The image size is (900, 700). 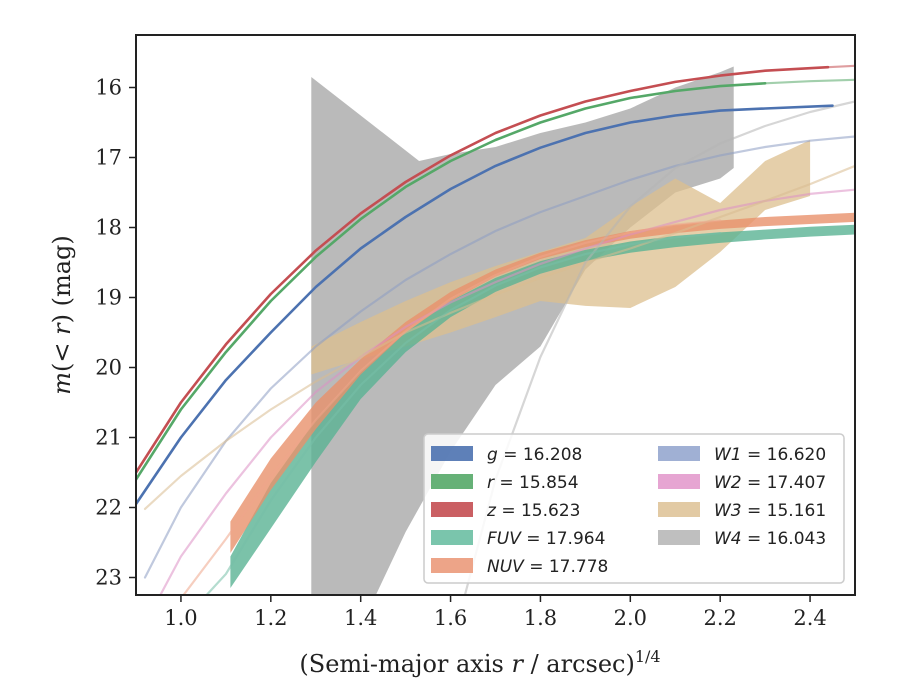 I want to click on x-tick-label: 1.6, so click(x=450, y=618).